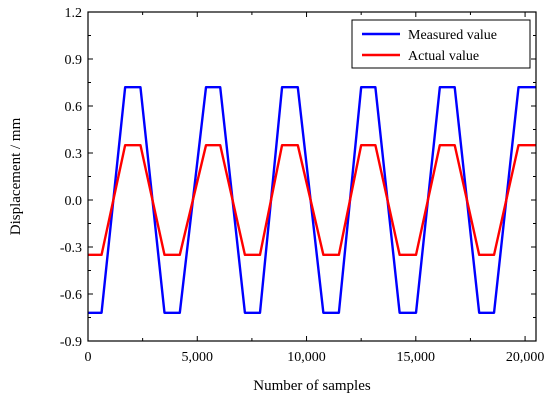 This screenshot has width=550, height=405. I want to click on y-axis-title: Displacement / mm, so click(16, 176).